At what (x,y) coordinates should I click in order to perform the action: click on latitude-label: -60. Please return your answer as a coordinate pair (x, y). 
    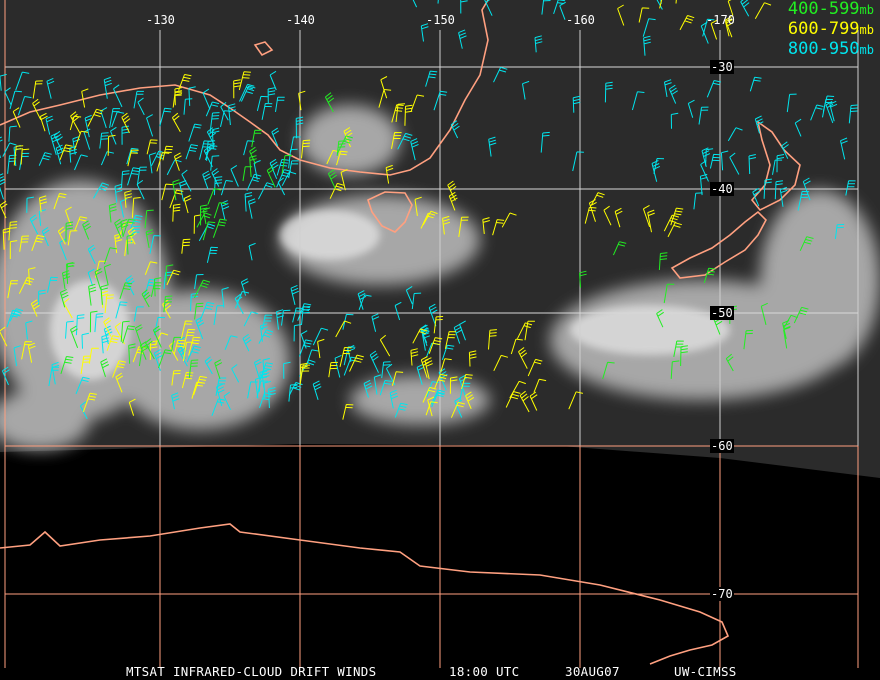
    Looking at the image, I should click on (722, 446).